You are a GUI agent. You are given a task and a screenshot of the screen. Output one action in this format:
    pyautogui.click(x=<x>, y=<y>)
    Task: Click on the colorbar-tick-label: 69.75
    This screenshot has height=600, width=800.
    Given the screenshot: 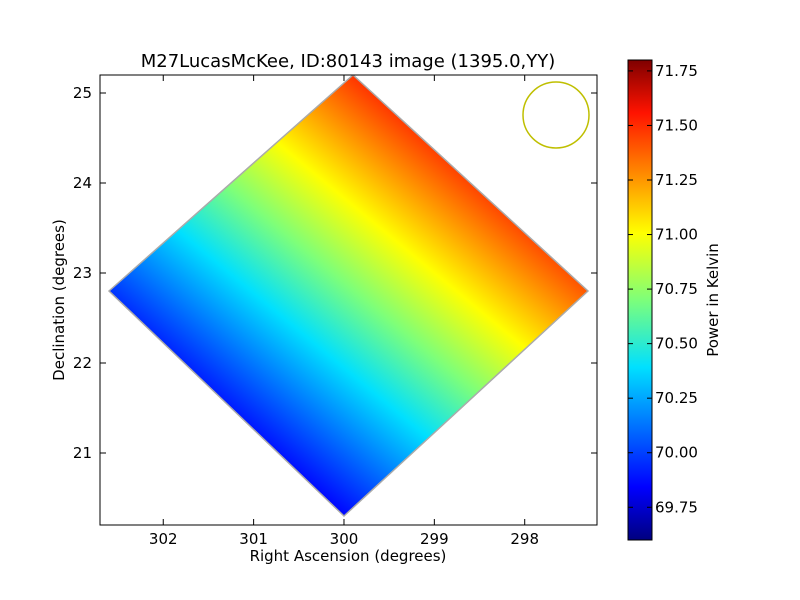 What is the action you would take?
    pyautogui.click(x=676, y=507)
    